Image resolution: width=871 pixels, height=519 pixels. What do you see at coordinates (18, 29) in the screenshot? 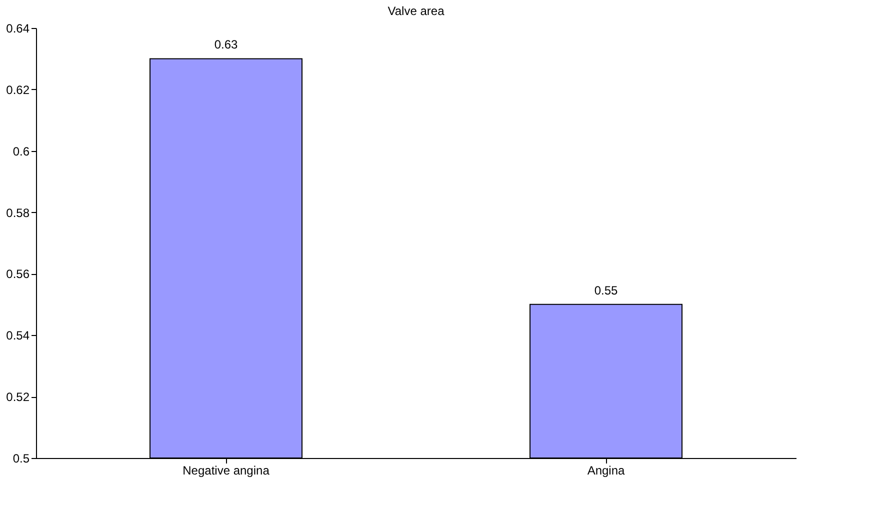
I see `y-tick-label: 0.64` at bounding box center [18, 29].